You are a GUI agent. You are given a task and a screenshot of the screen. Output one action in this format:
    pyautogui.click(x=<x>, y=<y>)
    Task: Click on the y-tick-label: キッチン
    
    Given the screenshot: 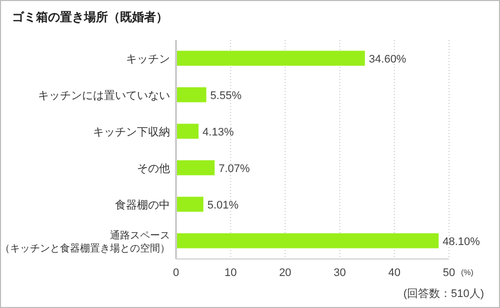 What is the action you would take?
    pyautogui.click(x=148, y=59)
    